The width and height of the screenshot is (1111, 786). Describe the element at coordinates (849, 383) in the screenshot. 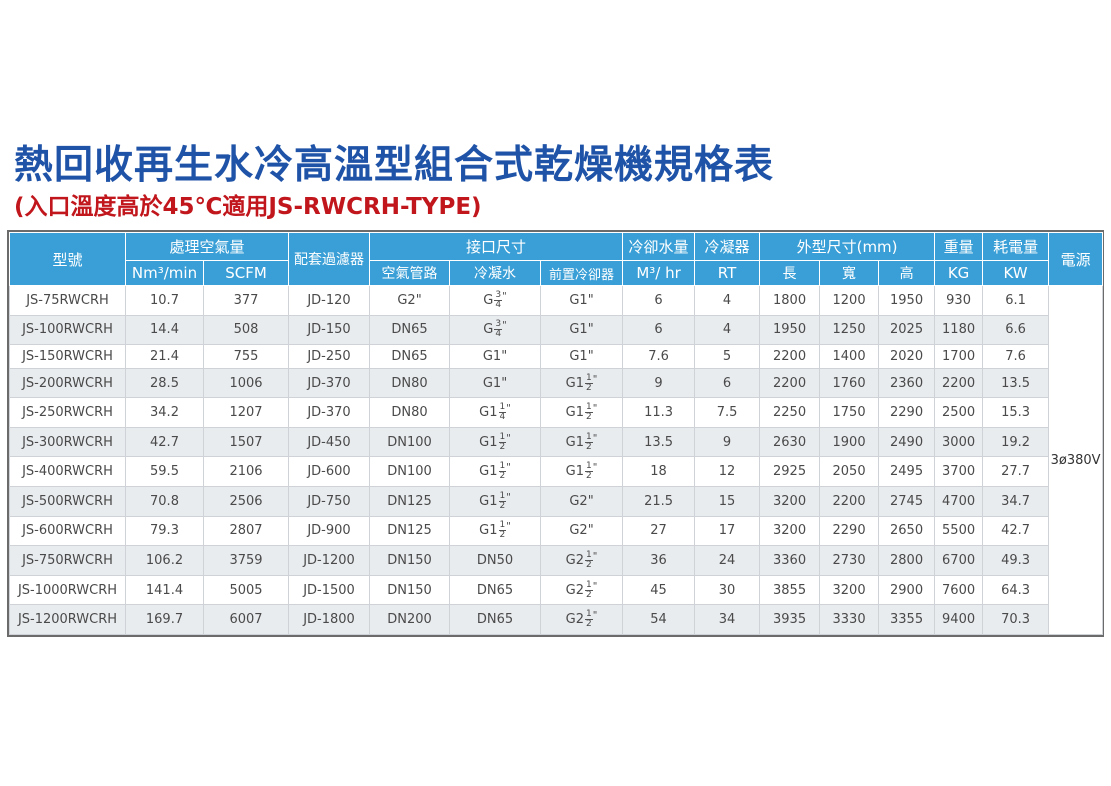

I see `width-cell: 1760` at that location.